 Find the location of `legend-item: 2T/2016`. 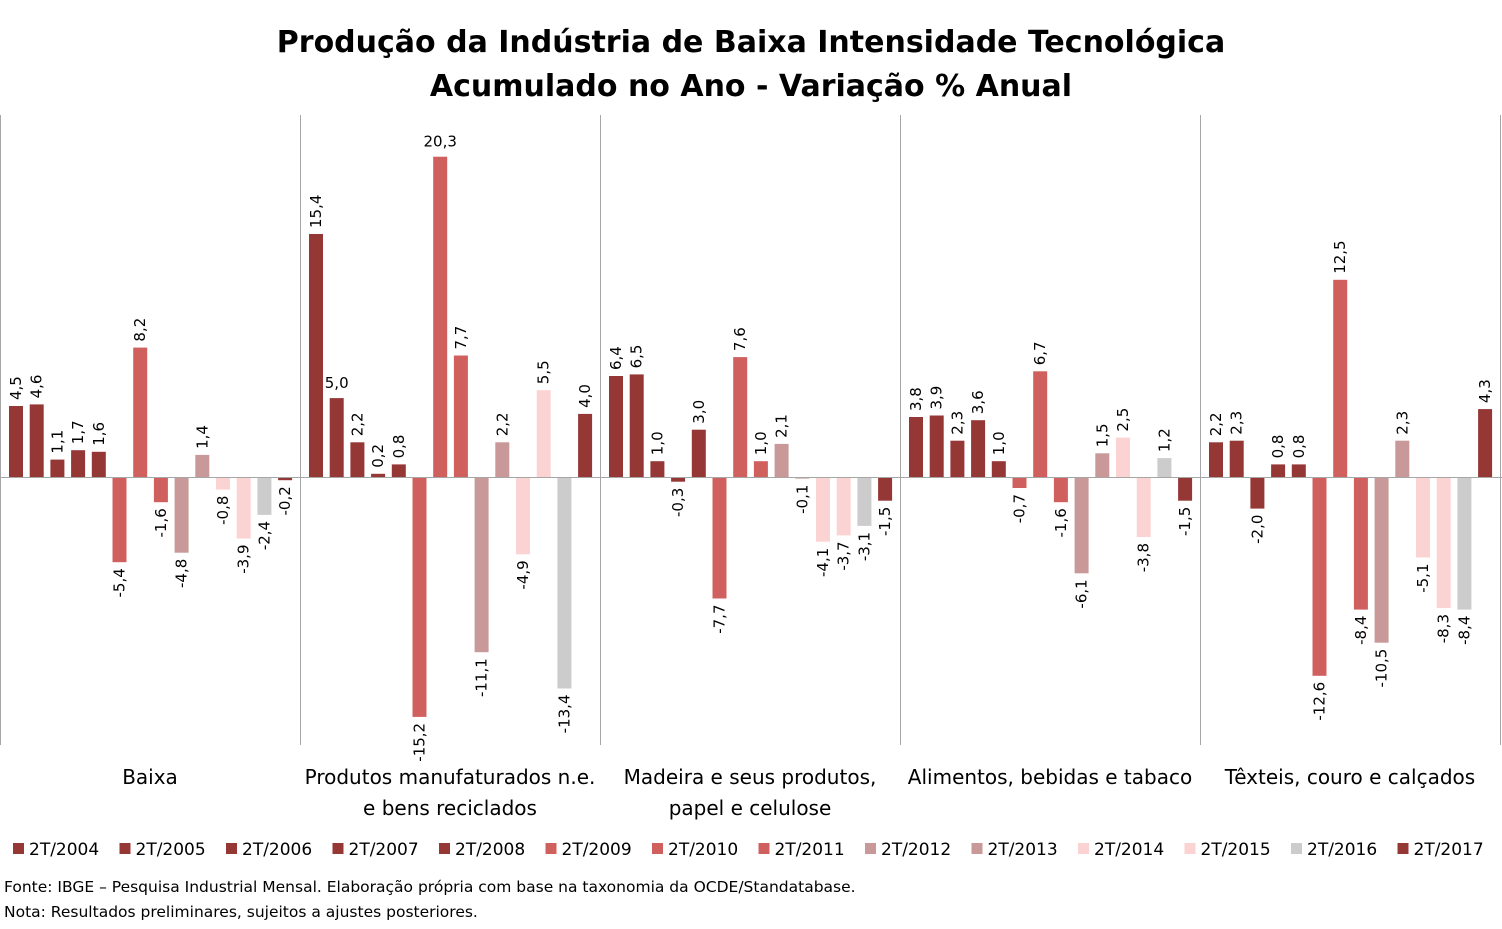

legend-item: 2T/2016 is located at coordinates (1334, 850).